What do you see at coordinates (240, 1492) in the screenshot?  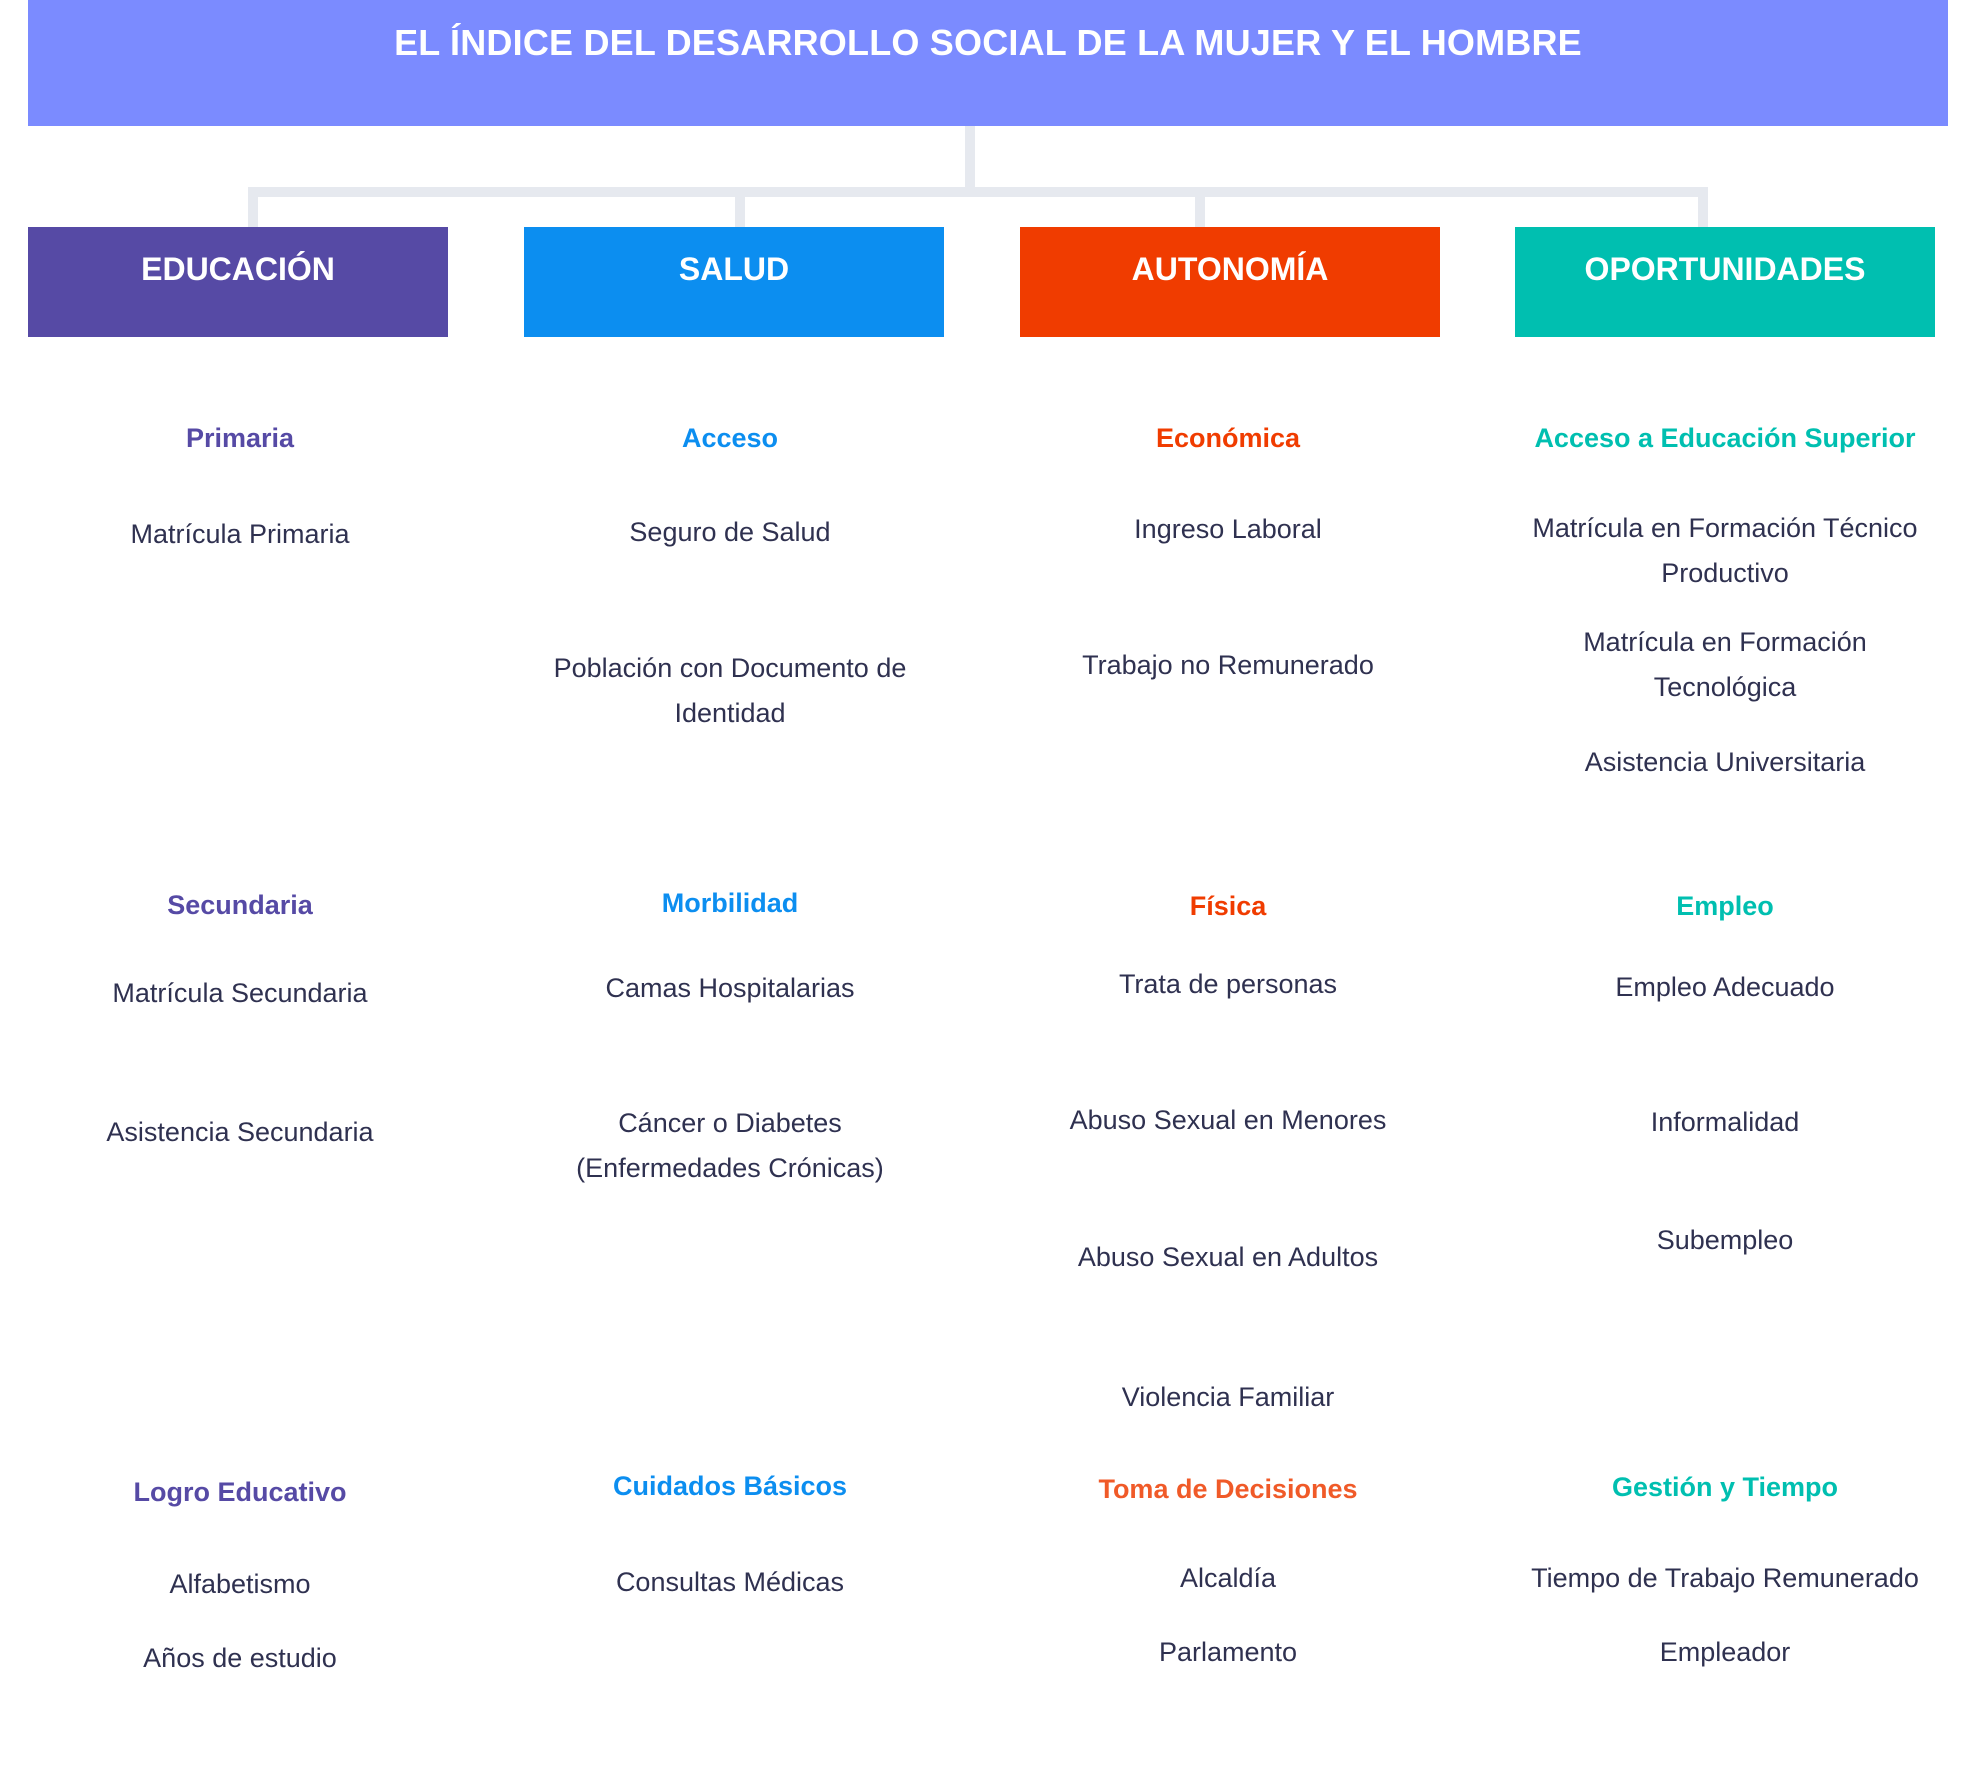 I see `subhead-logro-educativo: Logro Educativo` at bounding box center [240, 1492].